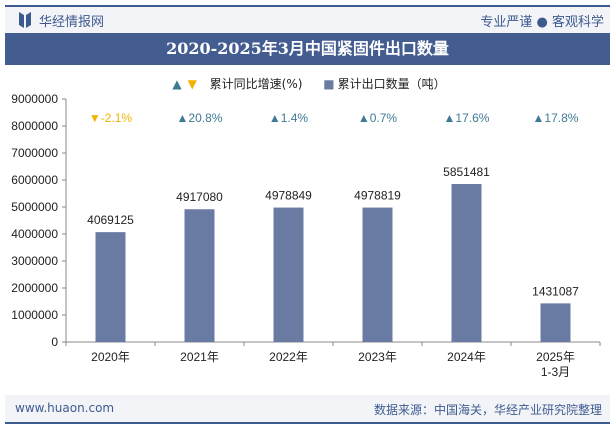 Image resolution: width=615 pixels, height=427 pixels. What do you see at coordinates (307, 49) in the screenshot?
I see `chart-title: 2020-2025年3月中国紧固件出口数量` at bounding box center [307, 49].